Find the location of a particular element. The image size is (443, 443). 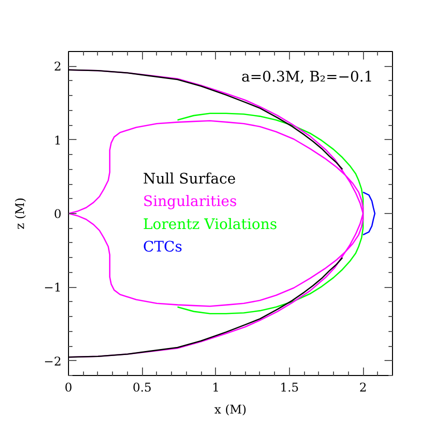

y-tick-label: 1 is located at coordinates (58, 140).